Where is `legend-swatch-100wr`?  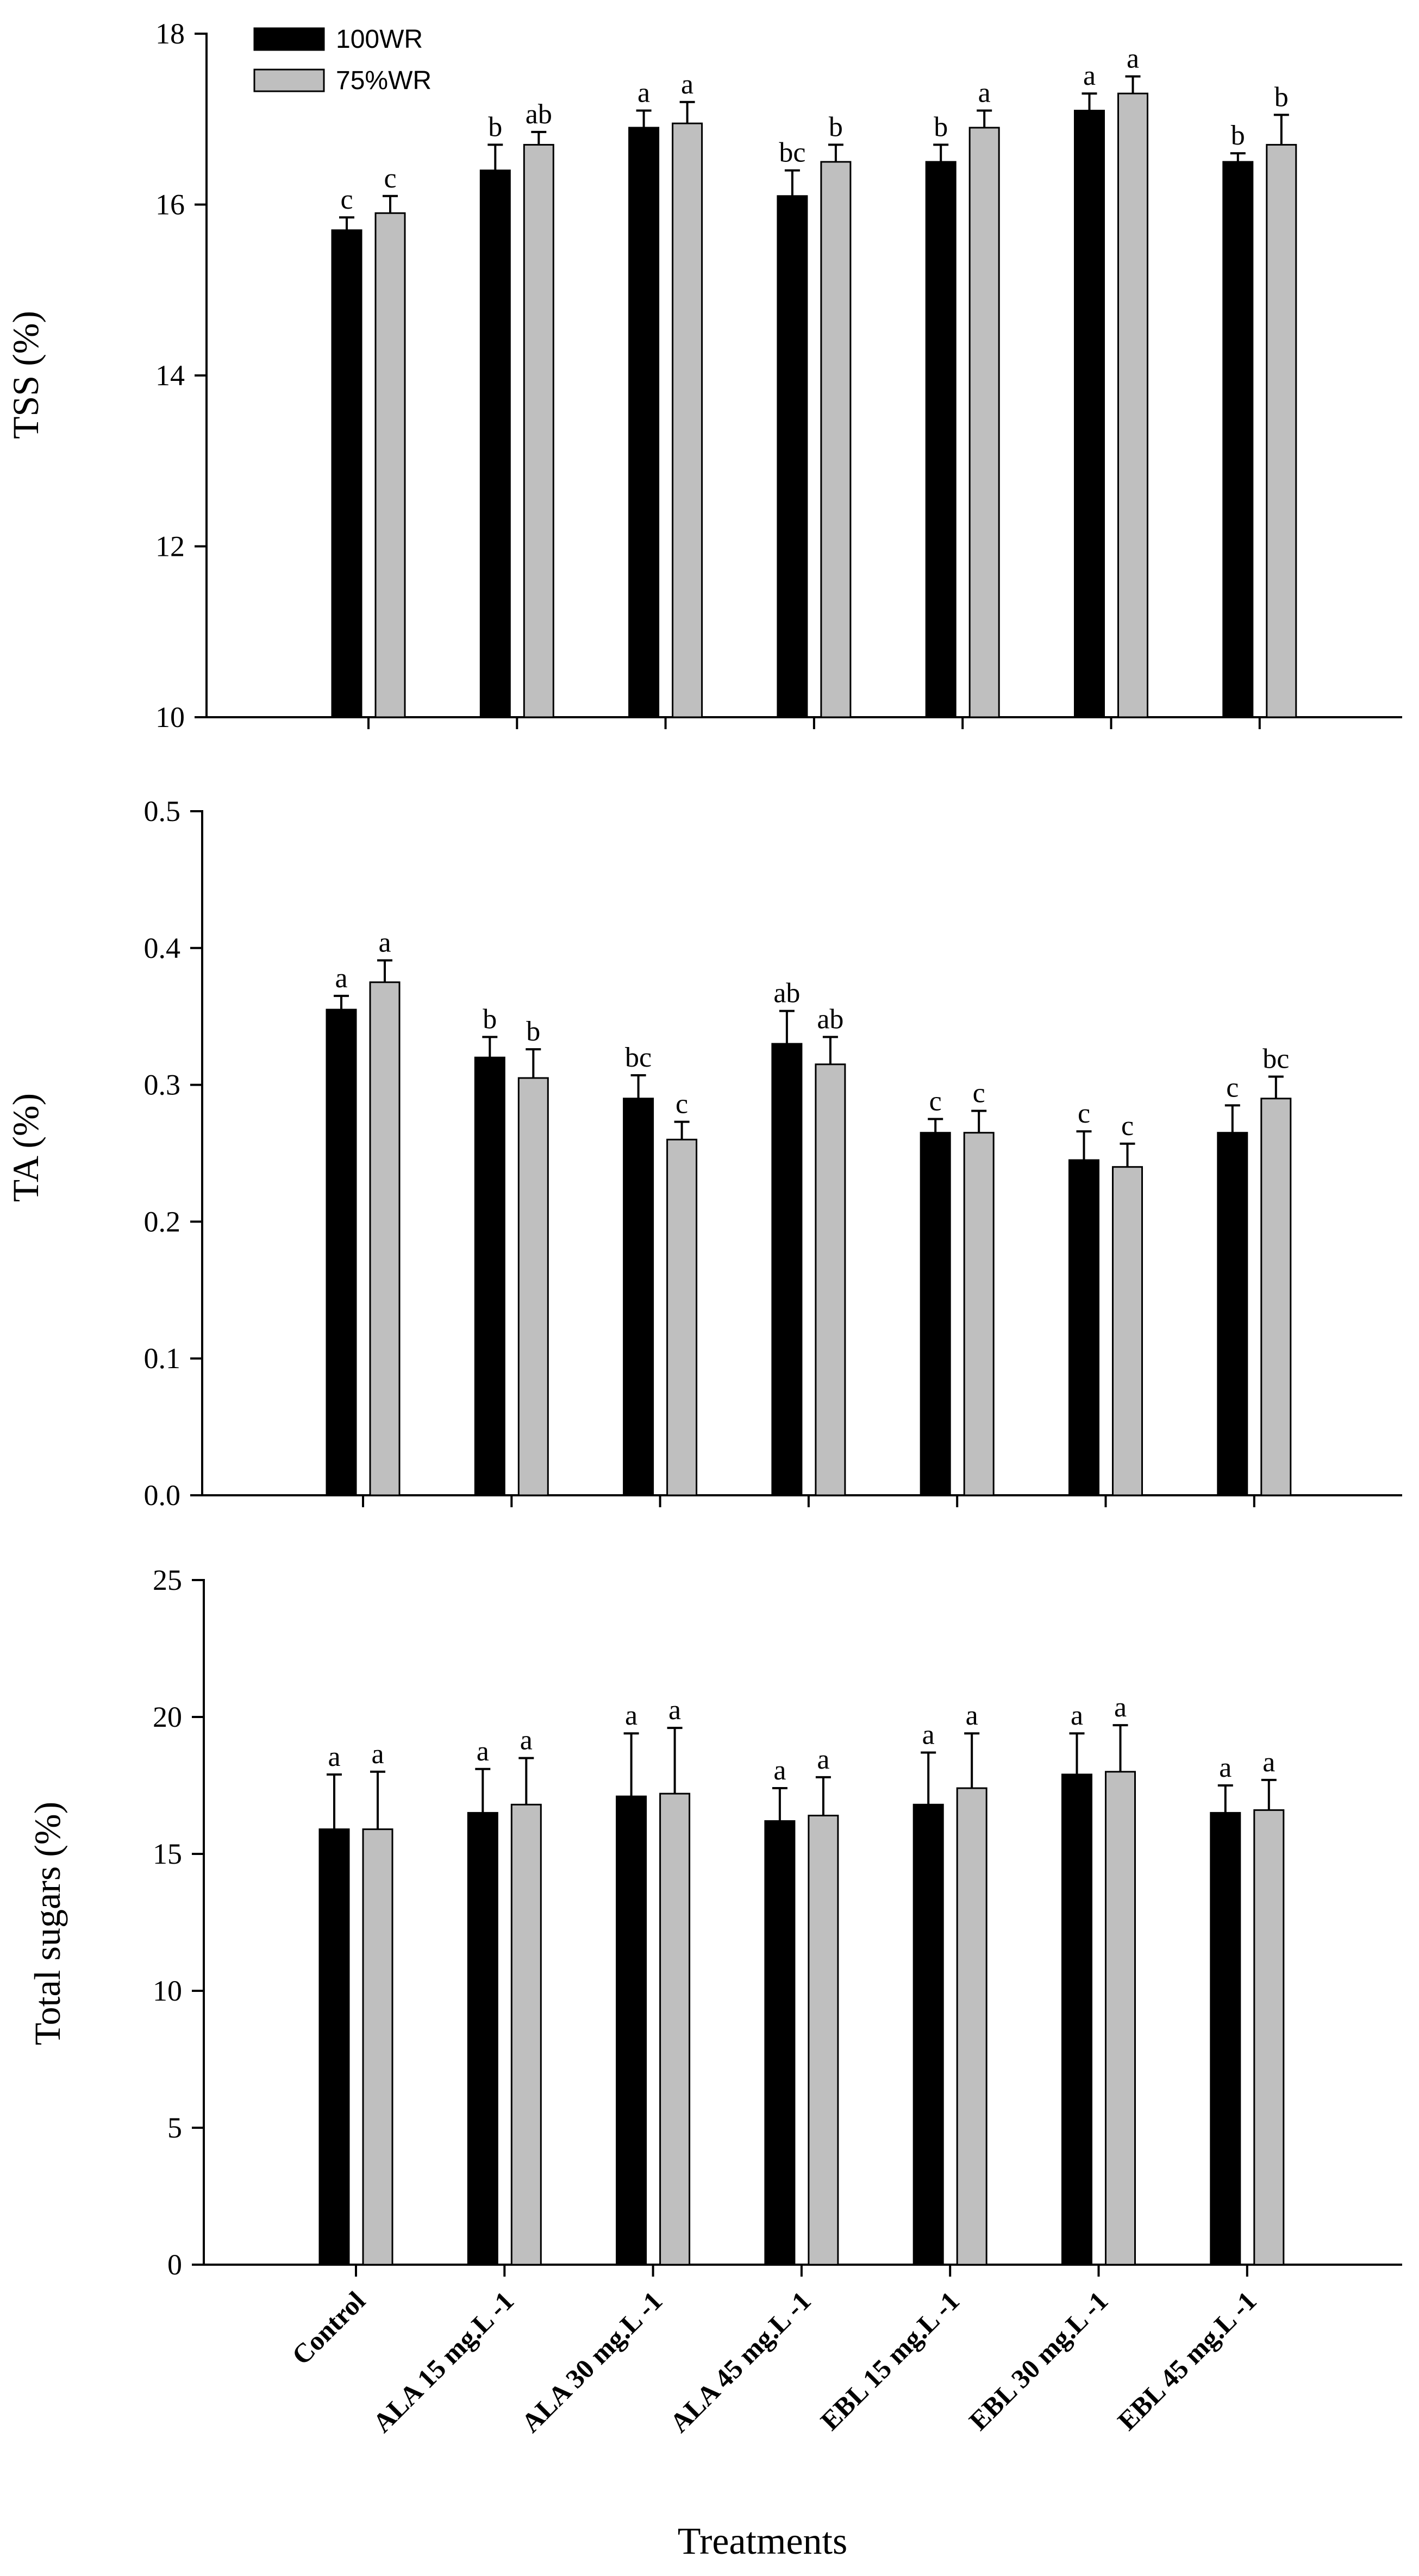
legend-swatch-100wr is located at coordinates (289, 39).